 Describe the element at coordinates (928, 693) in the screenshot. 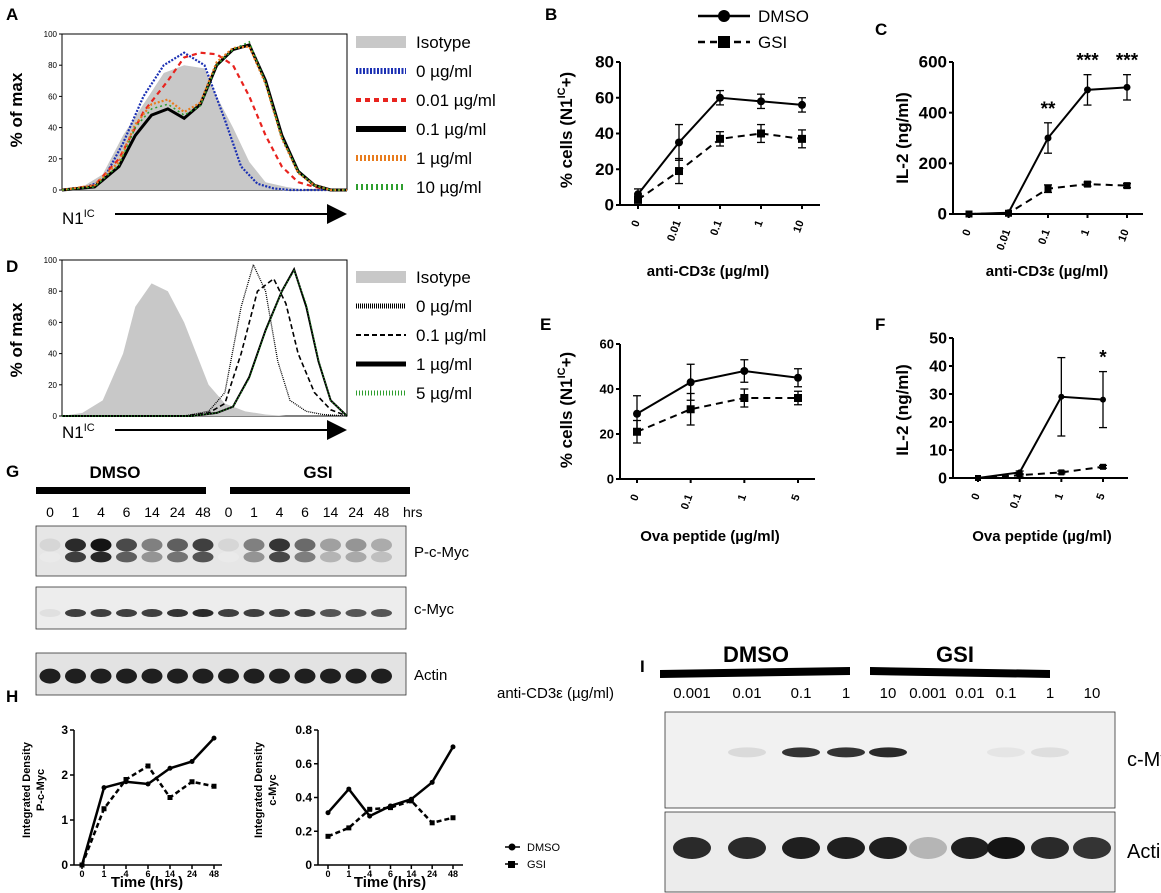

I see `lane-label: 0.001` at that location.